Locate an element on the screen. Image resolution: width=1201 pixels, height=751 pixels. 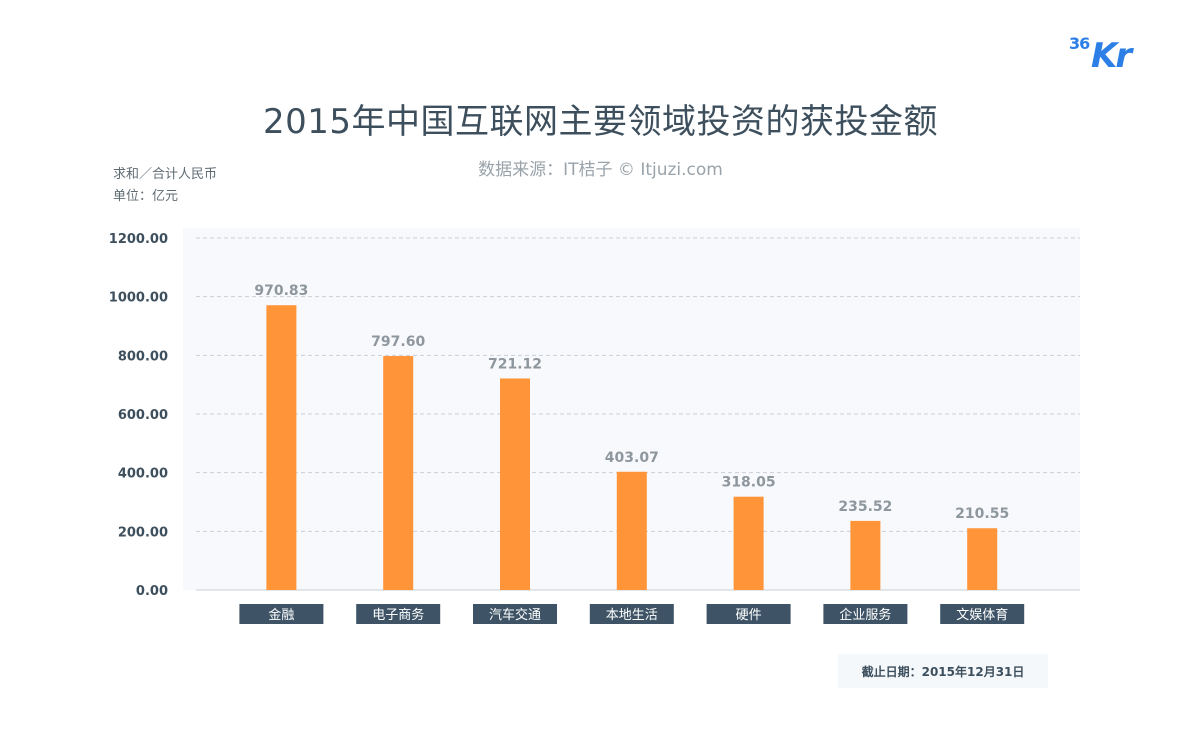
y-tick-label: 200.00 is located at coordinates (143, 532).